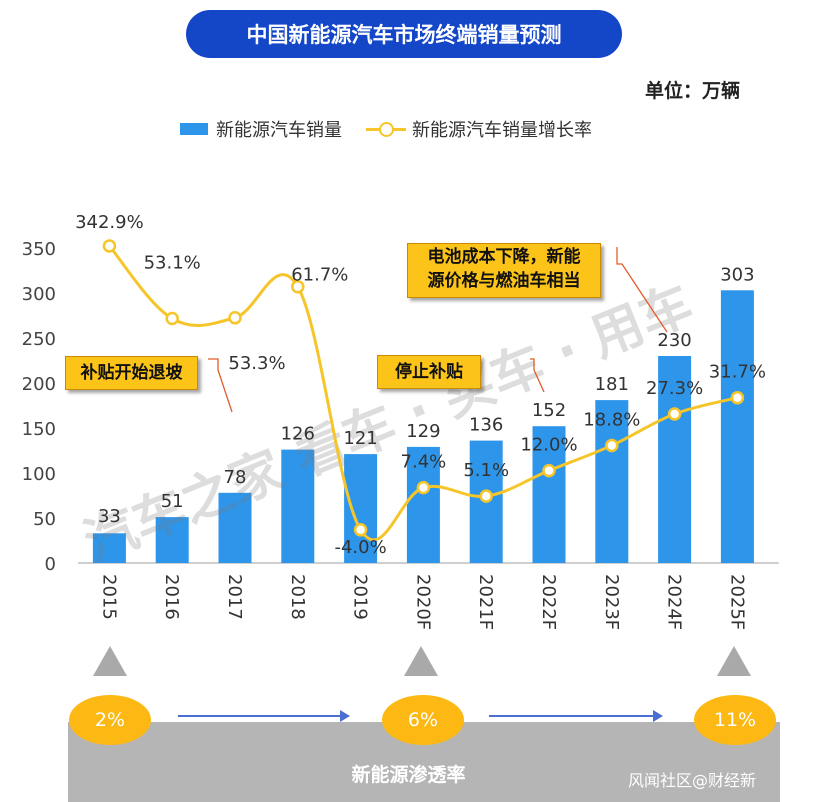  Describe the element at coordinates (172, 501) in the screenshot. I see `bar-value-label: 51` at that location.